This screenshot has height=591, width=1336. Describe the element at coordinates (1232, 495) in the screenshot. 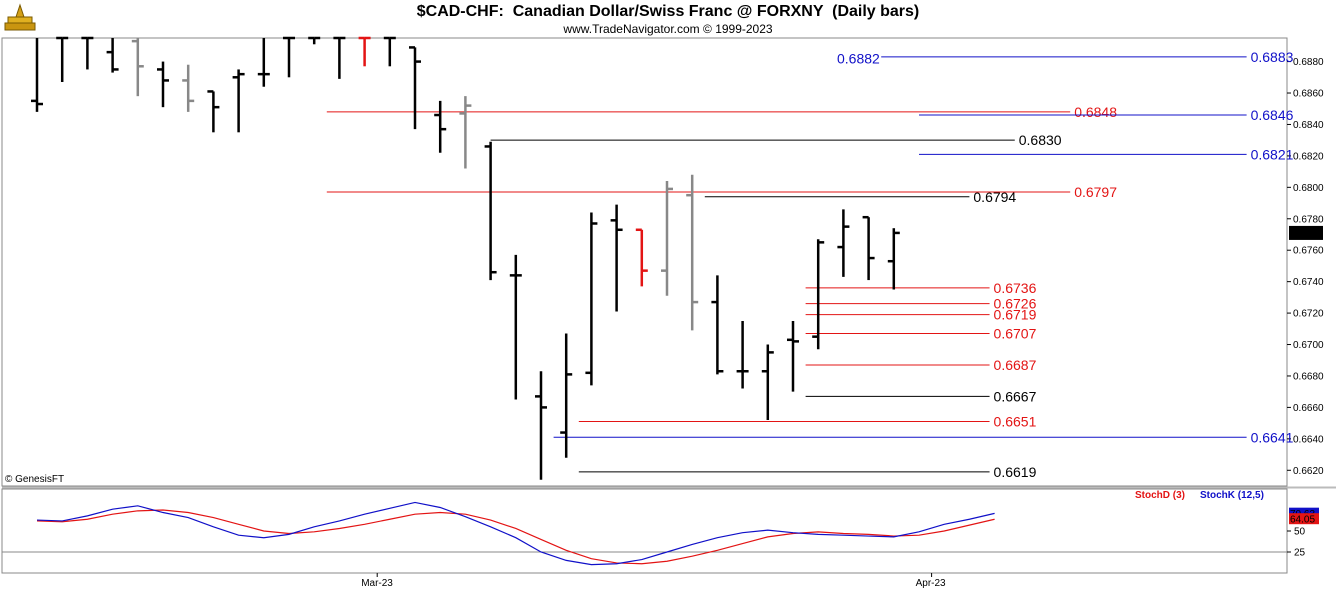

I see `stochk-legend: StochK (12,5)` at that location.